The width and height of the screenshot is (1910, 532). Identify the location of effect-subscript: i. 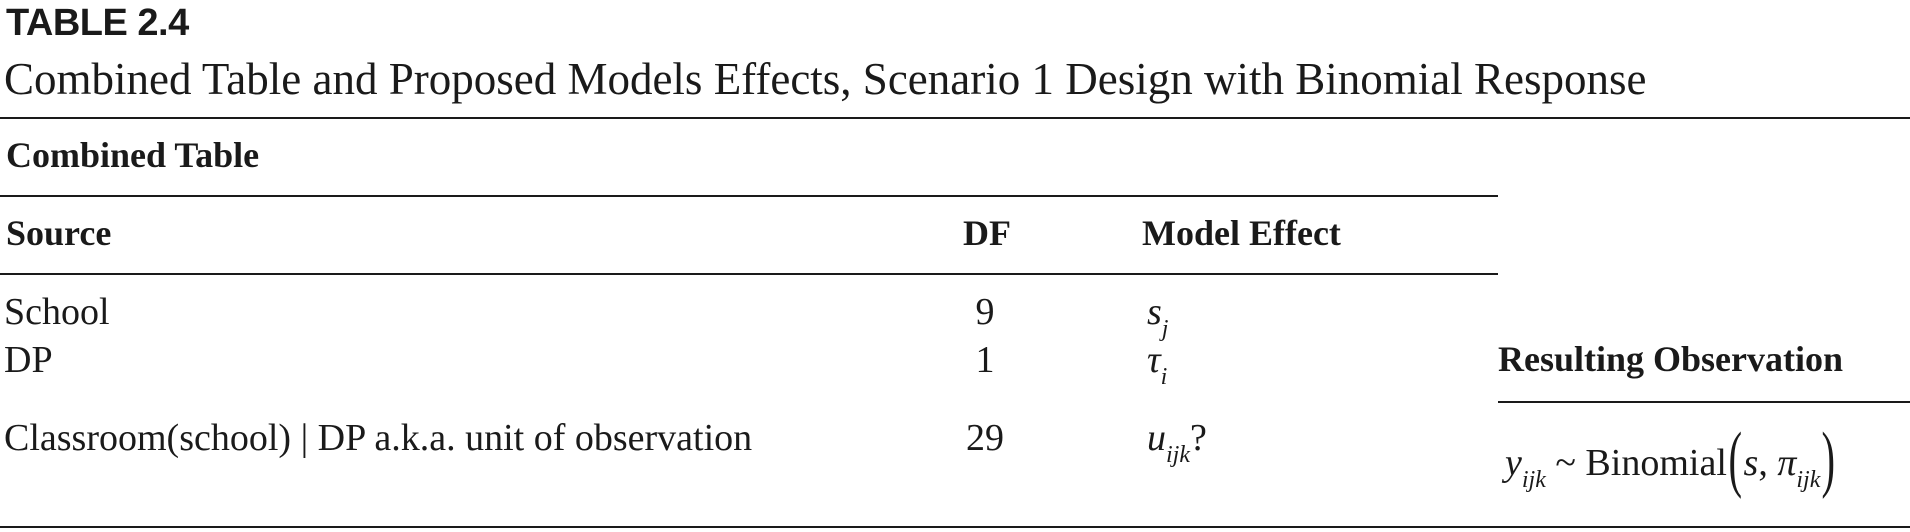
(1164, 377).